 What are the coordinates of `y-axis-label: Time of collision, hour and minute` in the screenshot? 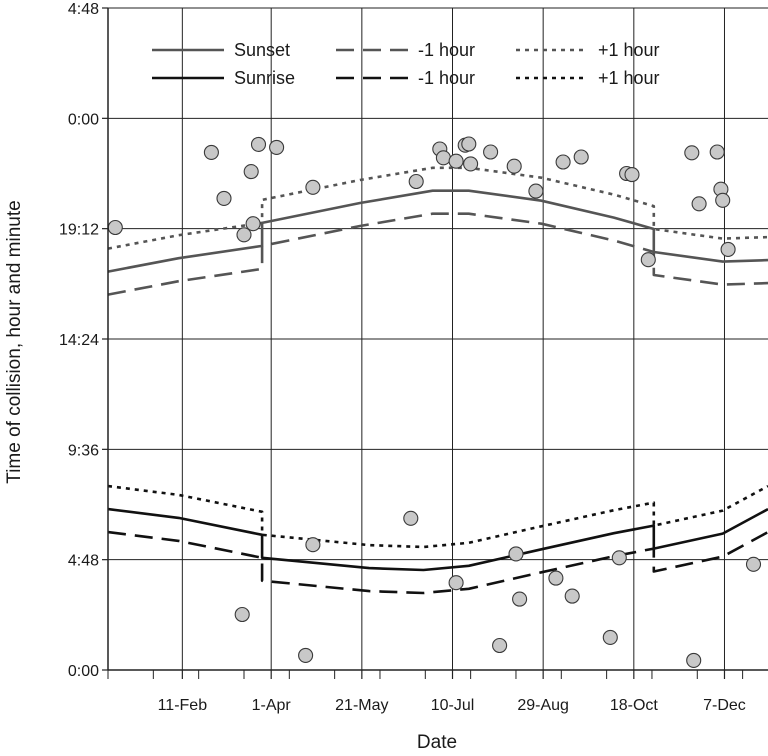 It's located at (14, 341).